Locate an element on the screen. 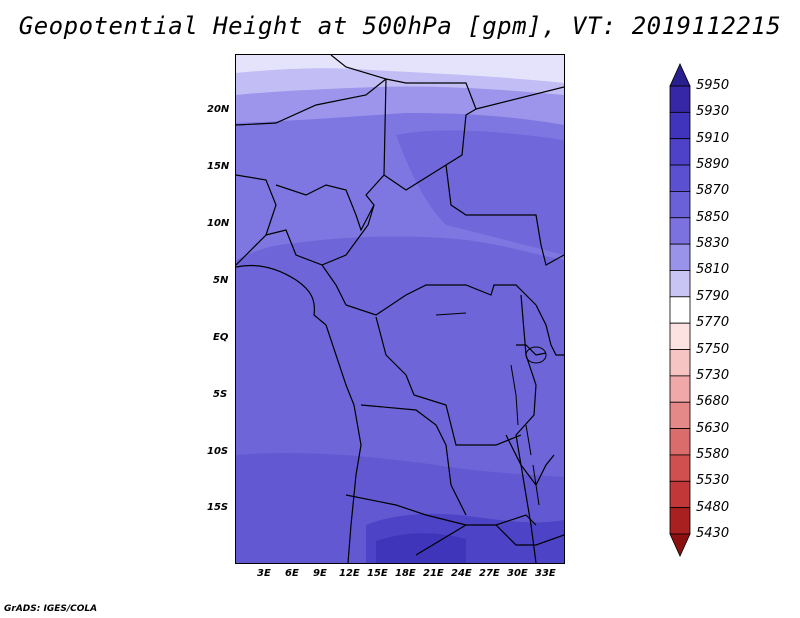  colorbar-level-label: 5580 is located at coordinates (713, 454).